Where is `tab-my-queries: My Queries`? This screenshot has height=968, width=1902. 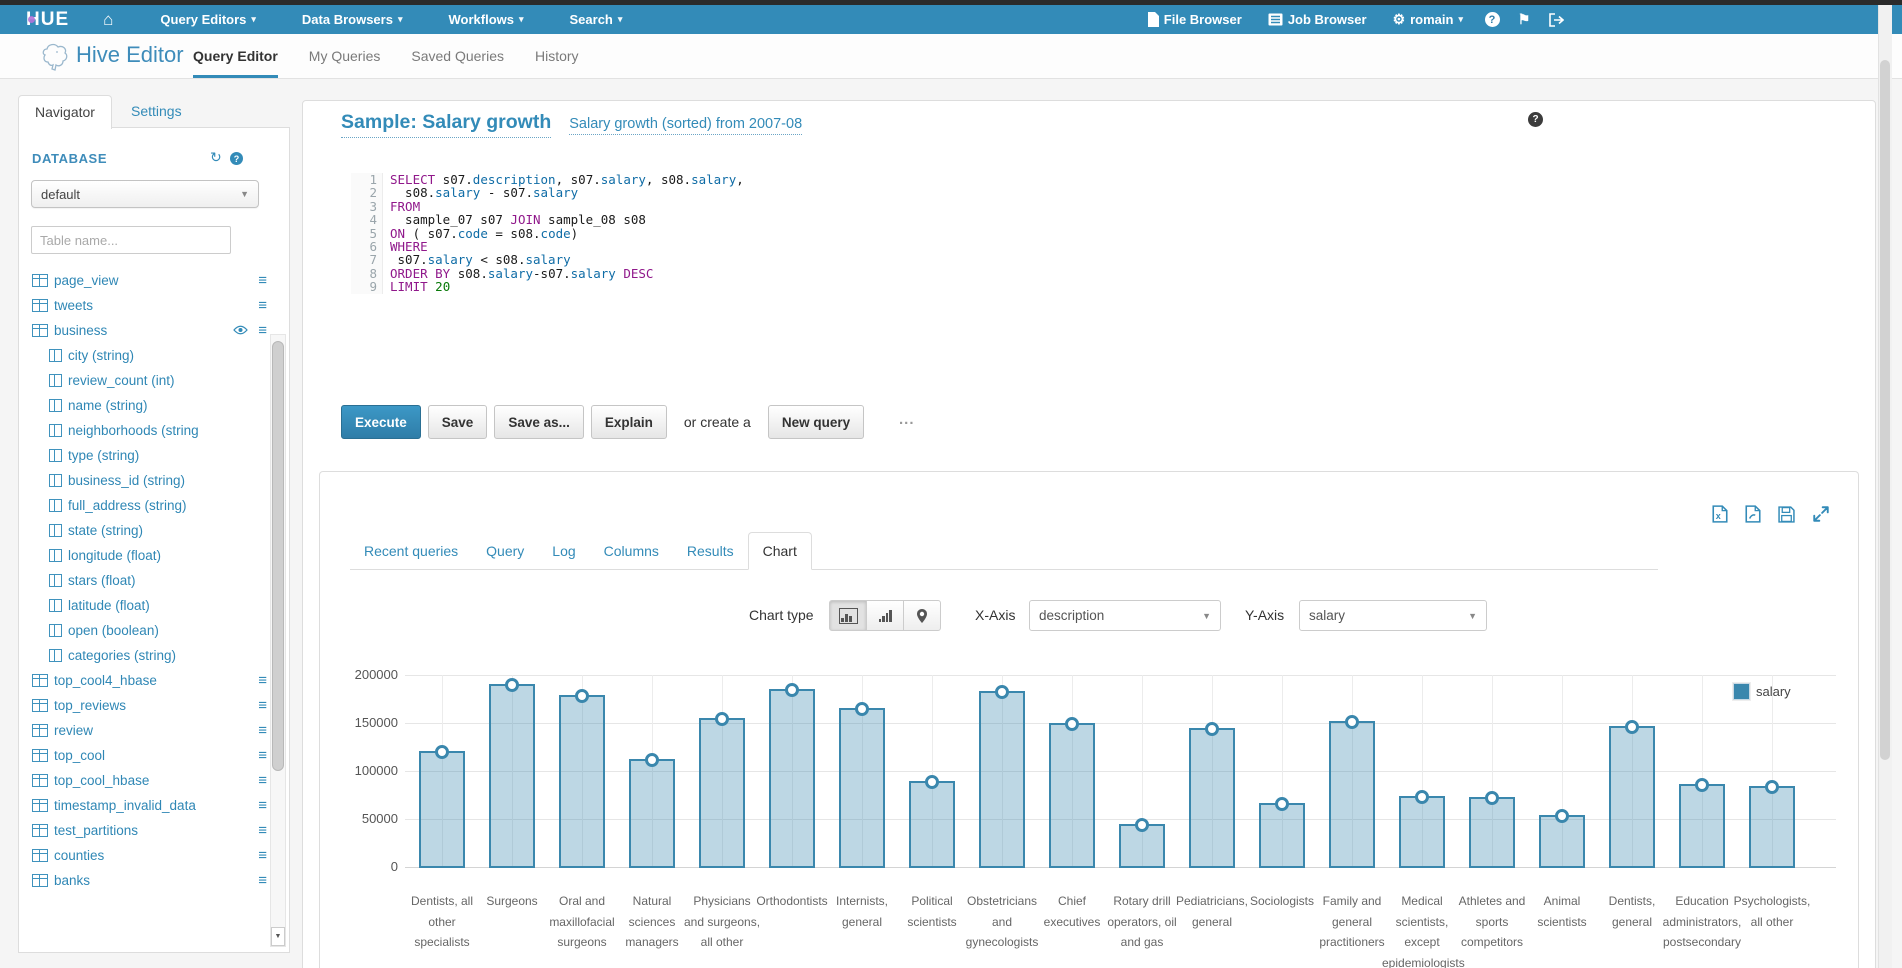 tab-my-queries: My Queries is located at coordinates (344, 56).